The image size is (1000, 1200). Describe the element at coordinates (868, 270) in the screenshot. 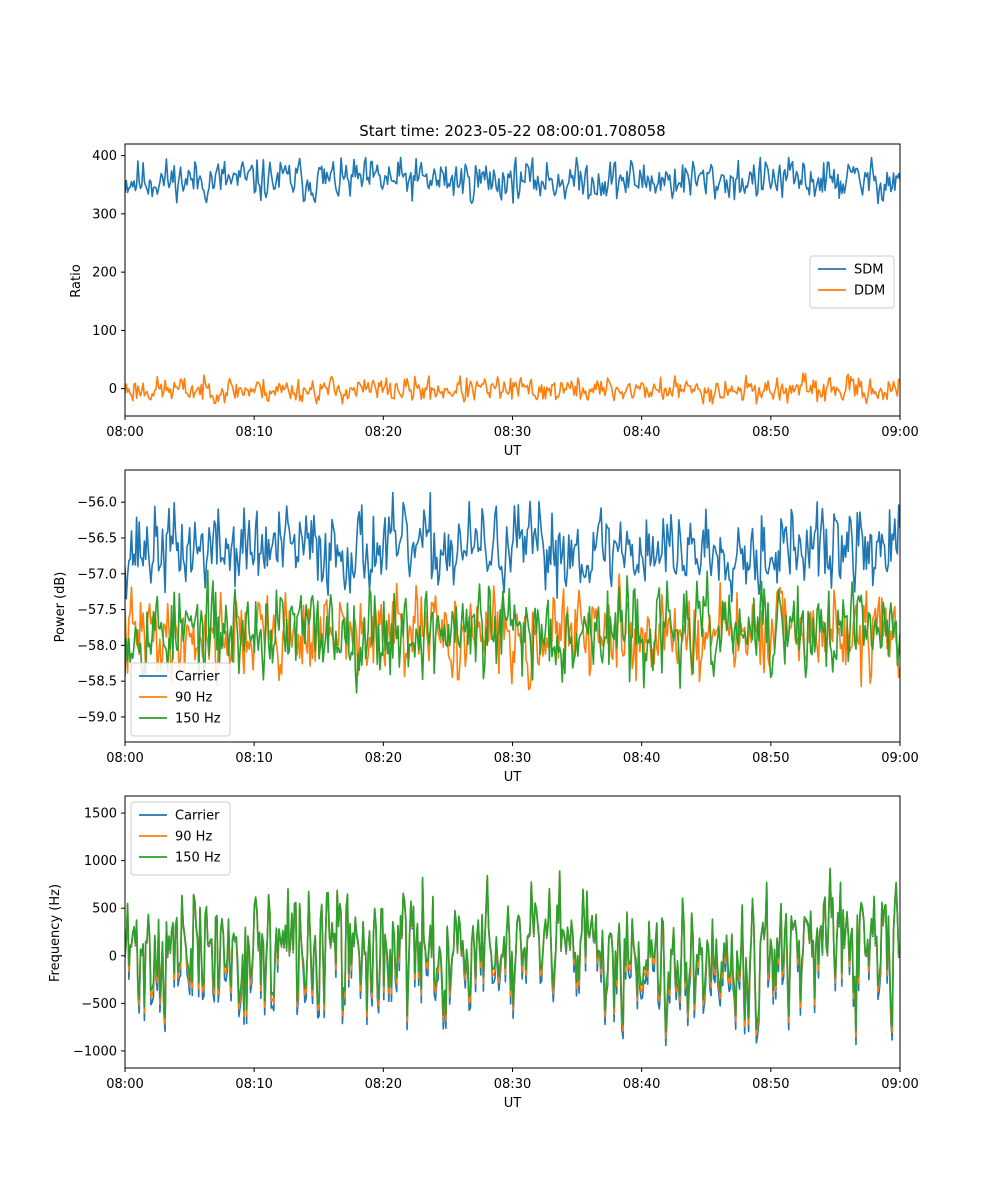

I see `legend-label: SDM` at that location.